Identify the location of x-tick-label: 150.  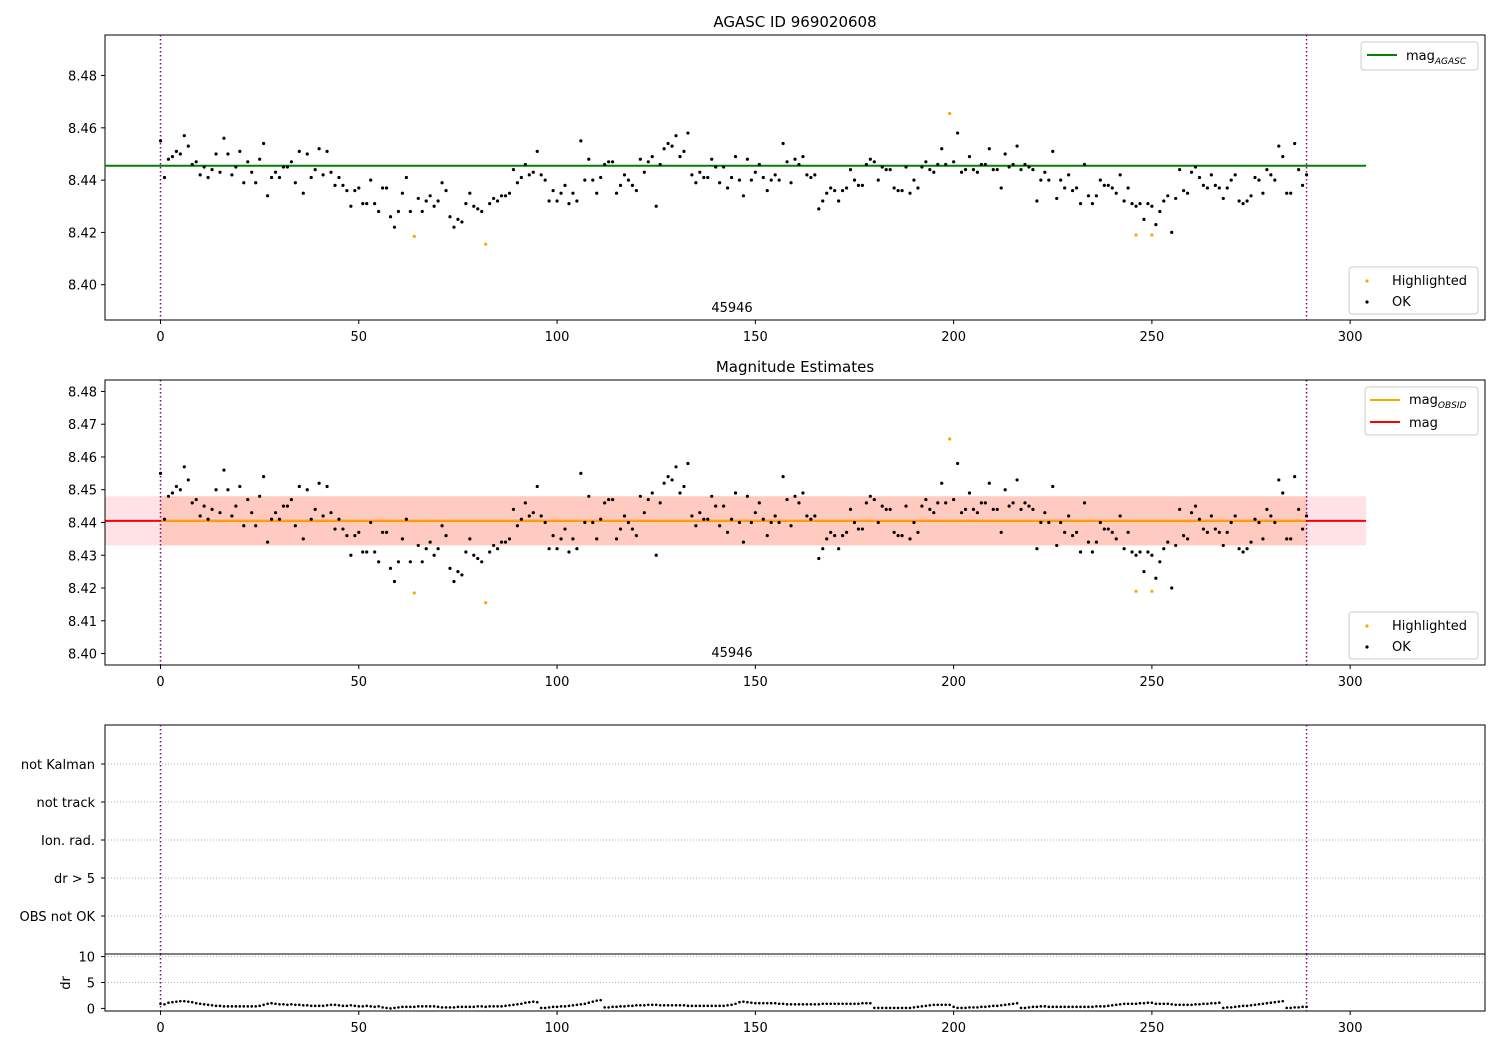
(755, 337).